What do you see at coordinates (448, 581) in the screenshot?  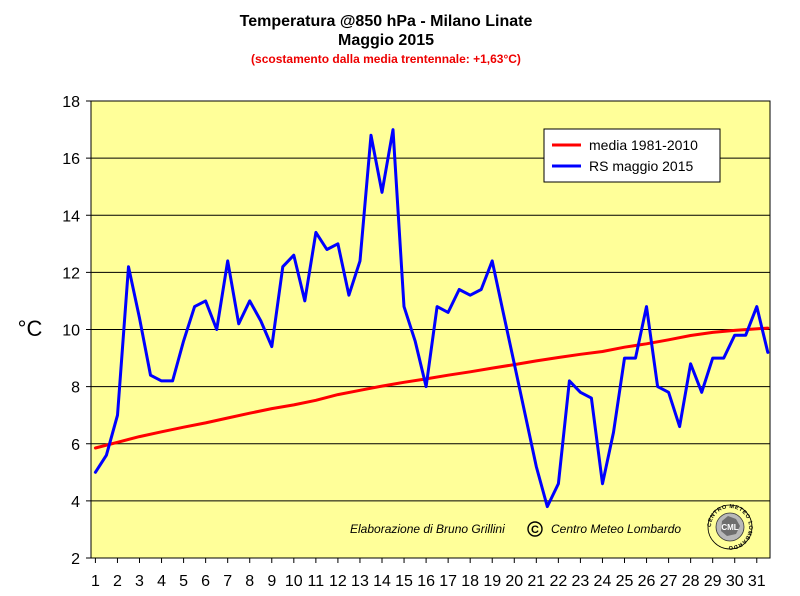 I see `x-tick-label: 17` at bounding box center [448, 581].